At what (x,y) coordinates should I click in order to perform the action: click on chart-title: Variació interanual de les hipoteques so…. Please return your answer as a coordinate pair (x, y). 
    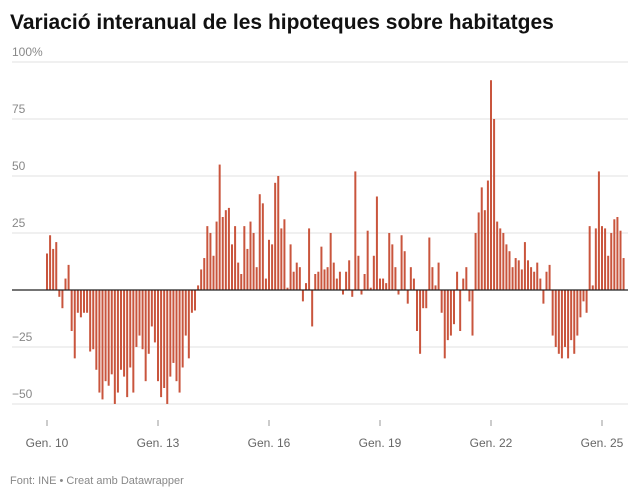
    Looking at the image, I should click on (282, 22).